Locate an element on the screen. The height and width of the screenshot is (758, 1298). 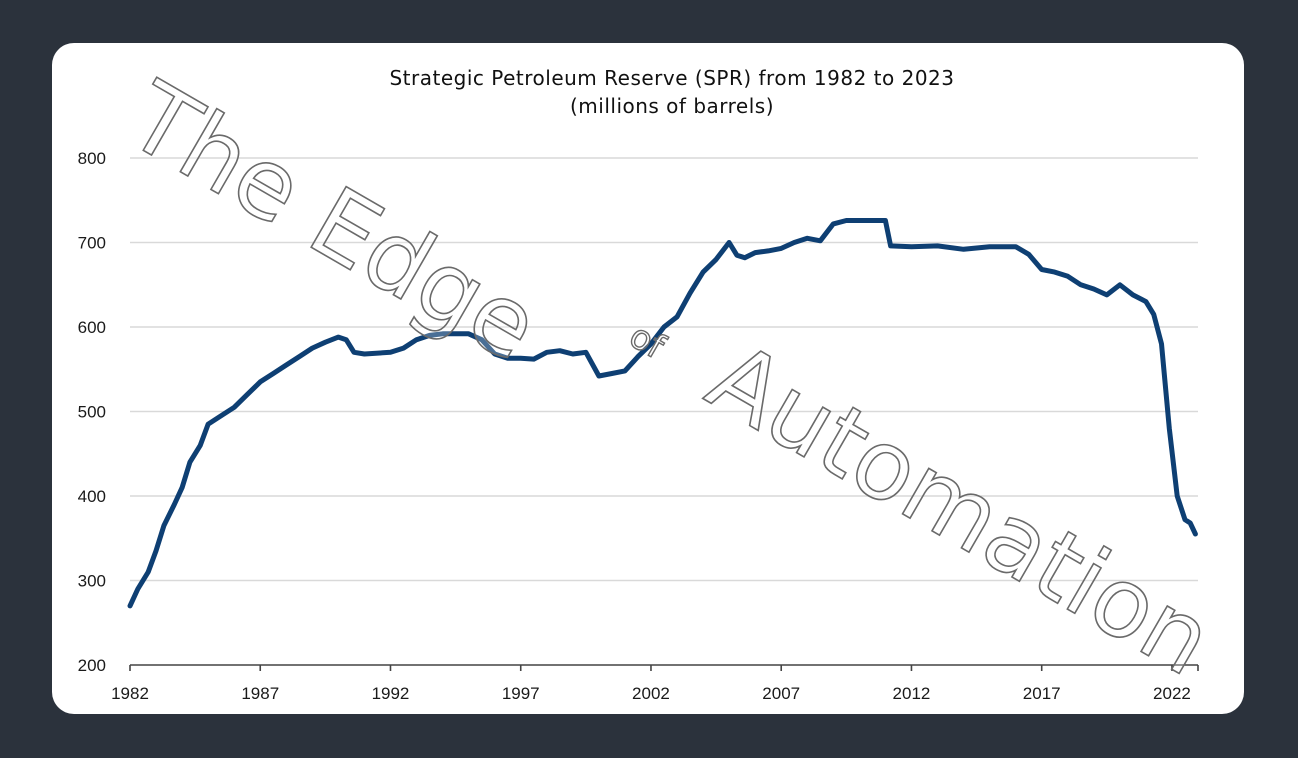
x-tick-label: 1982 is located at coordinates (130, 693).